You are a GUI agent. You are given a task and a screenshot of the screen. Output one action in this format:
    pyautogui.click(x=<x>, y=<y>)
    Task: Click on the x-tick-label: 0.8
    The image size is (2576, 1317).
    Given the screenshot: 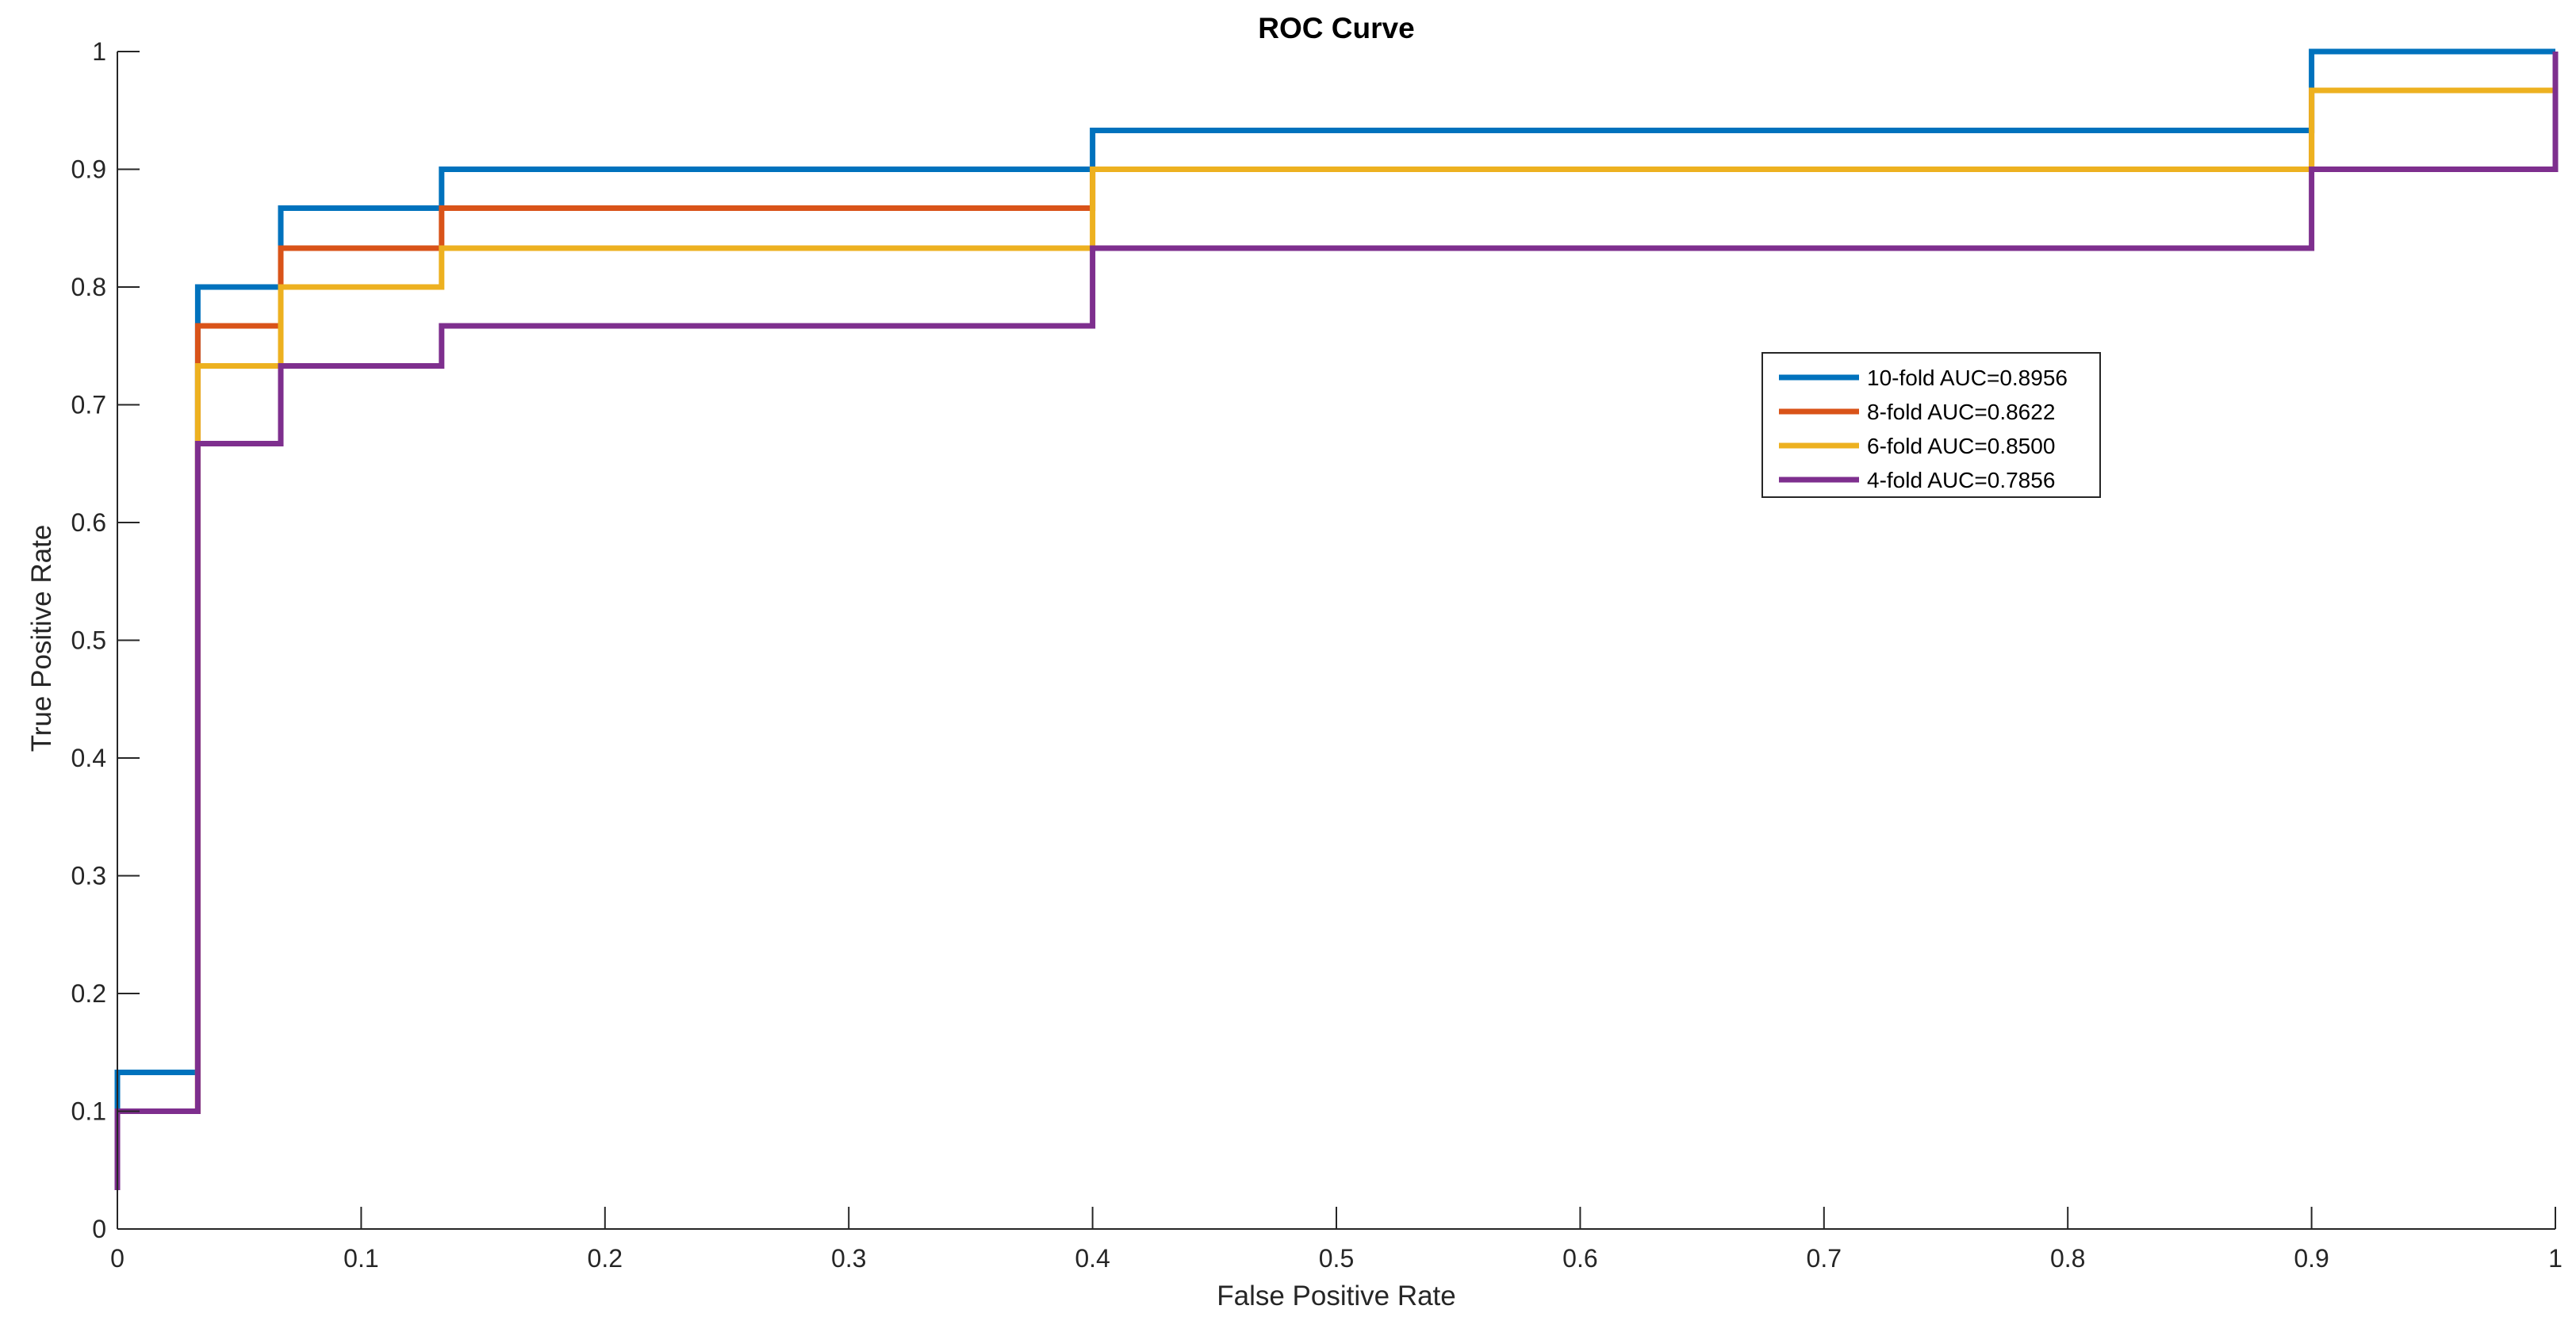 What is the action you would take?
    pyautogui.click(x=2067, y=1258)
    